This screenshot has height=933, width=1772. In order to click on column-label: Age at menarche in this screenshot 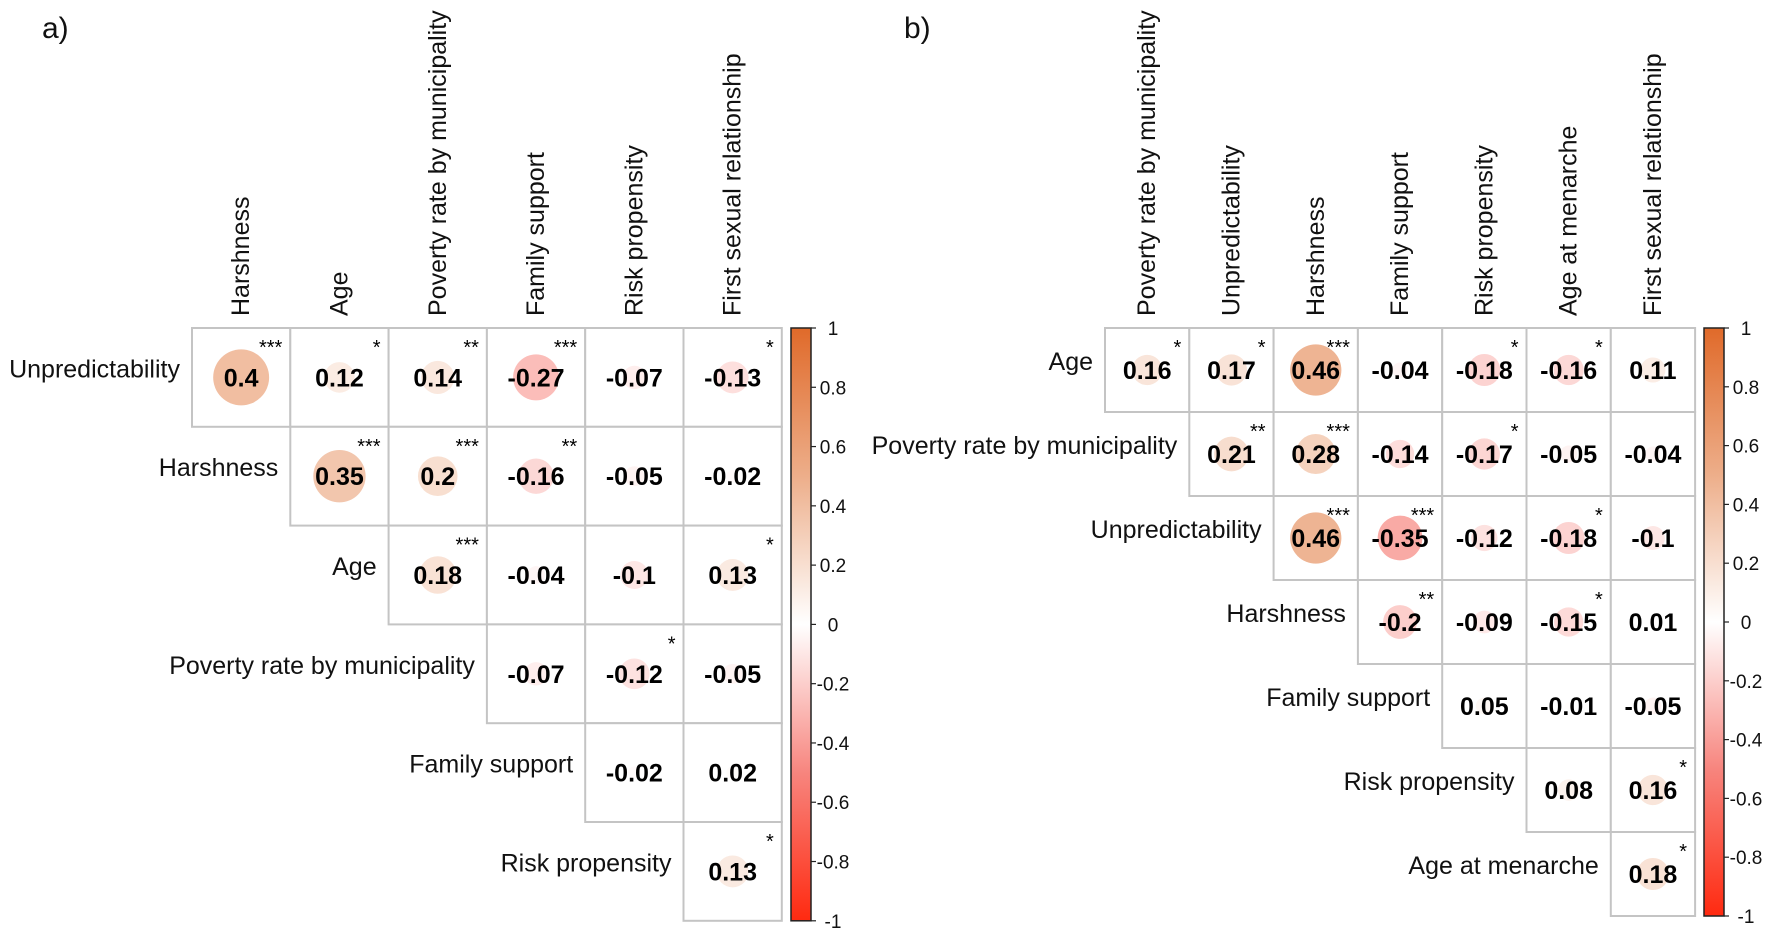, I will do `click(1569, 221)`.